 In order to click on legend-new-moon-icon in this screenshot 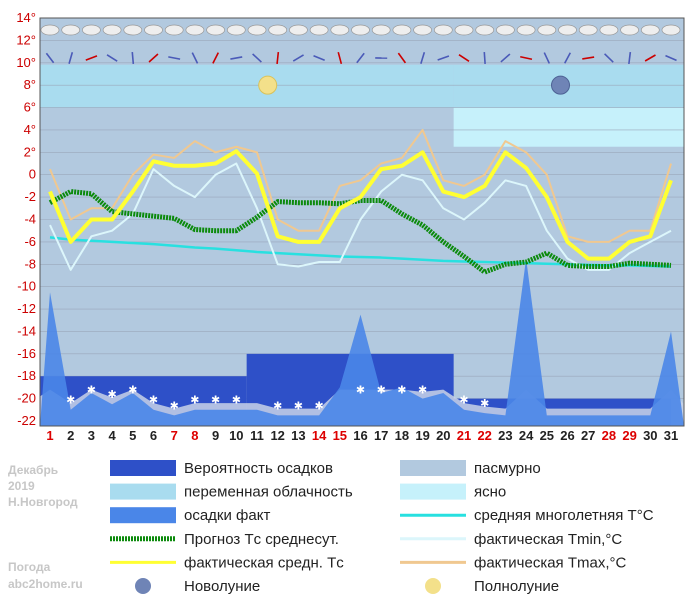, I will do `click(143, 586)`.